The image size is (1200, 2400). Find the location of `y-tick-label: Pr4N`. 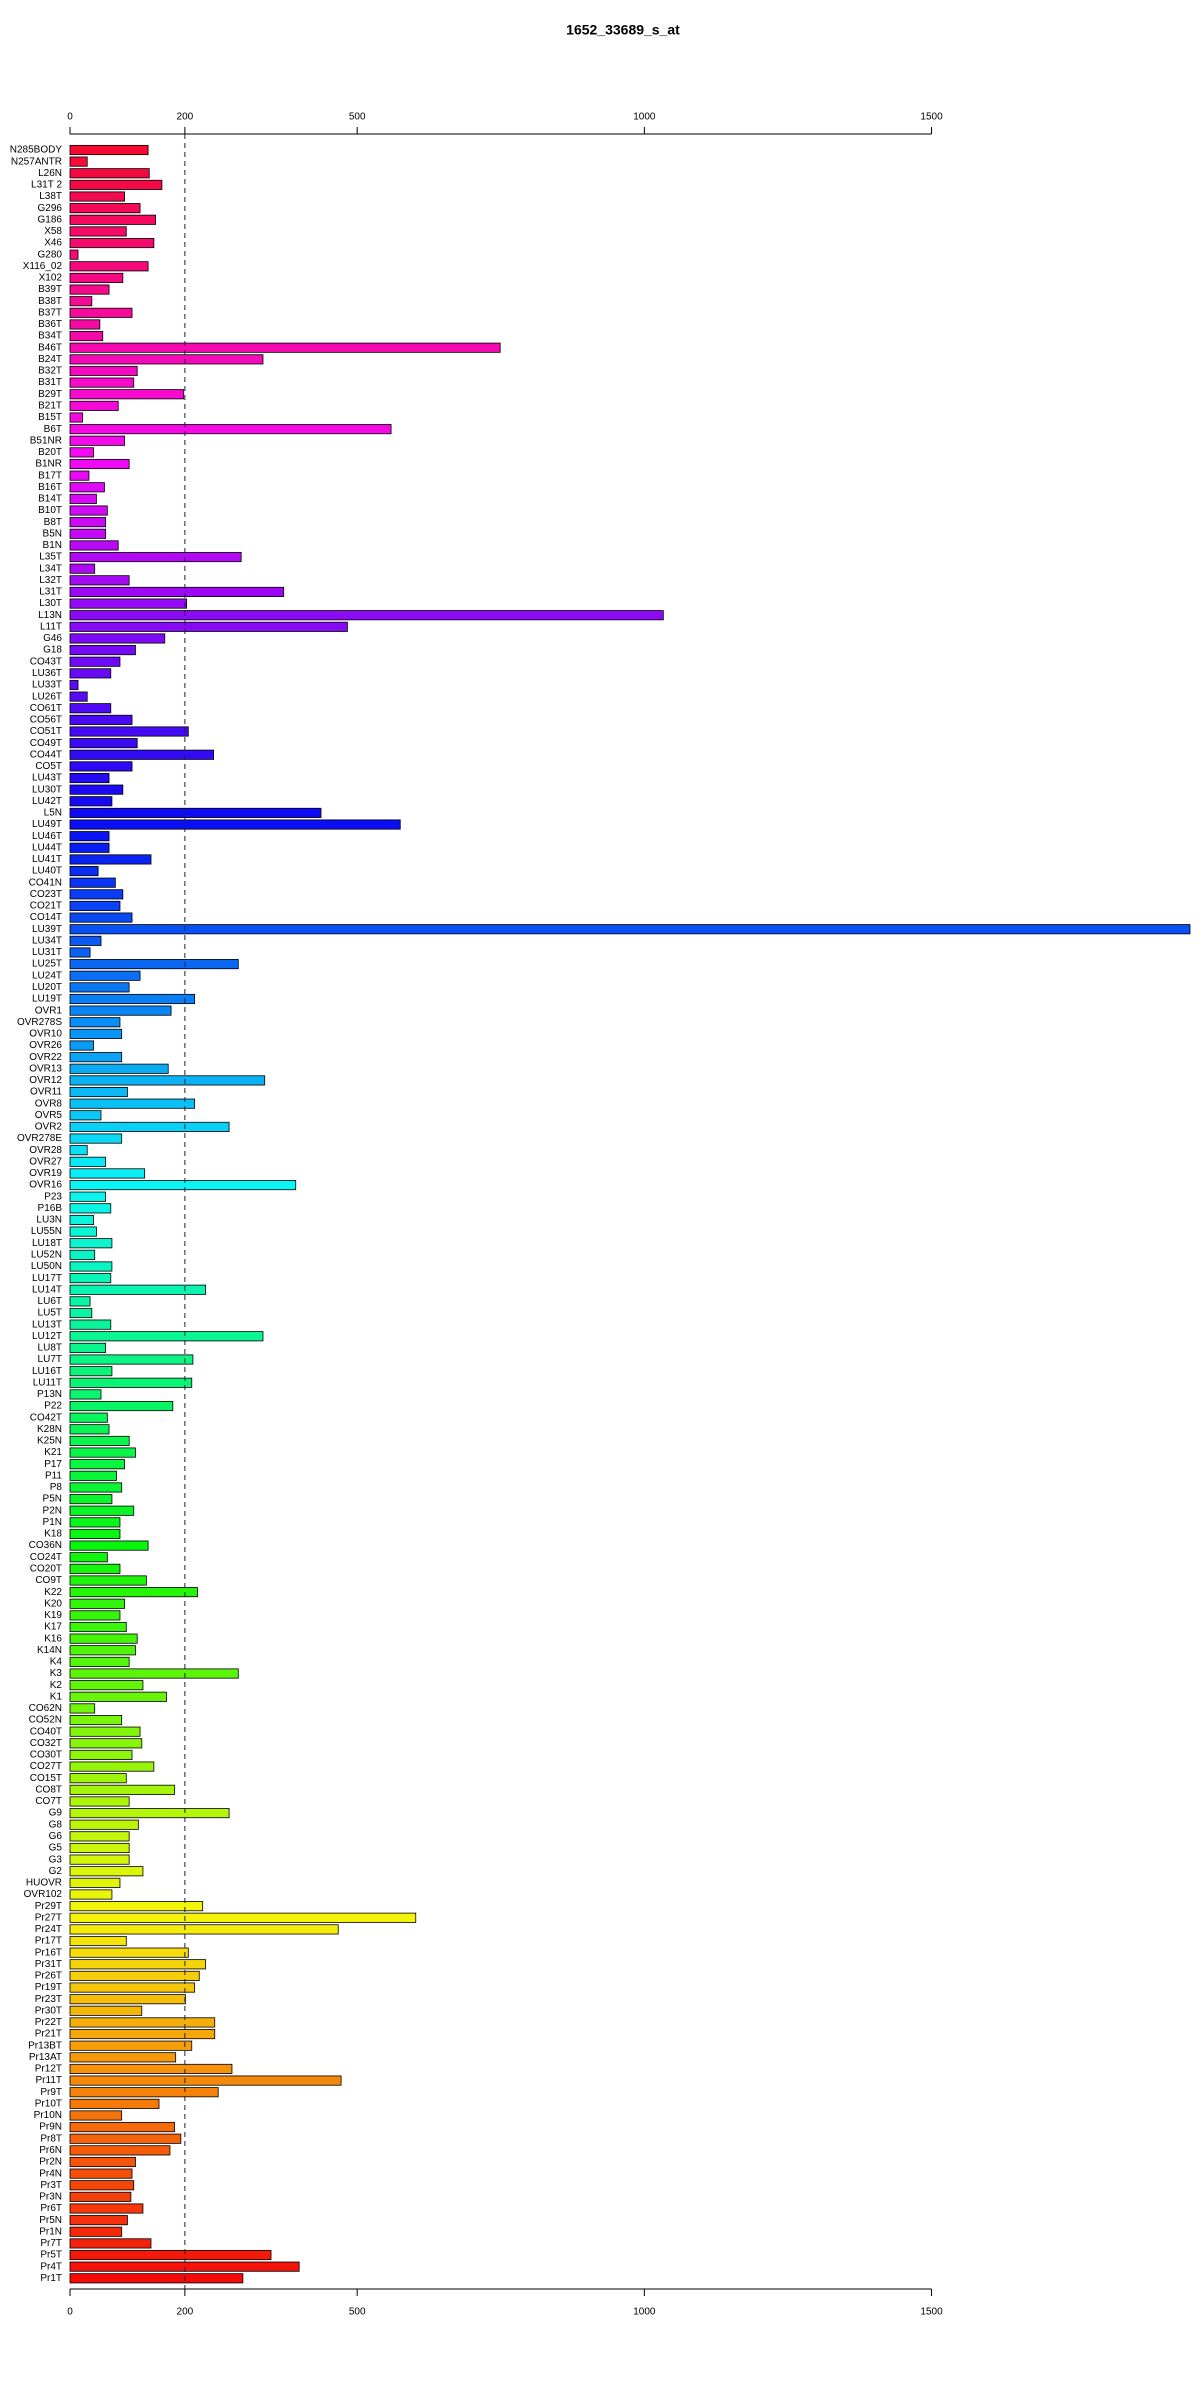

y-tick-label: Pr4N is located at coordinates (50, 2173).